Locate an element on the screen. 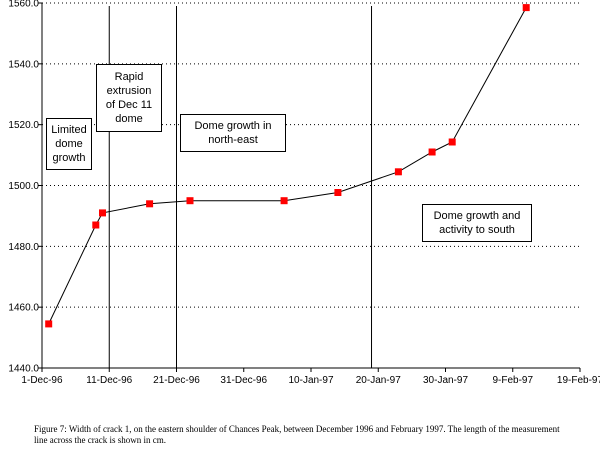  y-tick-label: 1540.0 is located at coordinates (23, 64).